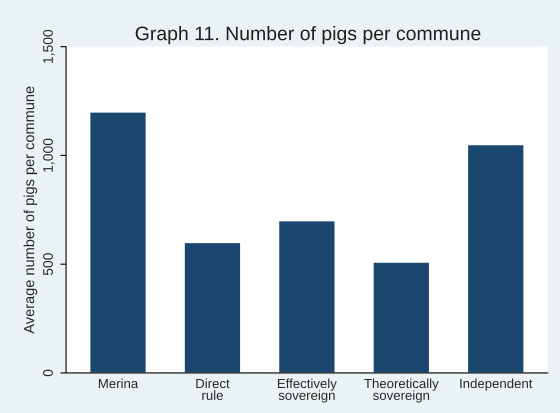 This screenshot has width=560, height=413. Describe the element at coordinates (49, 46) in the screenshot. I see `y-tick-label: 1,500` at that location.